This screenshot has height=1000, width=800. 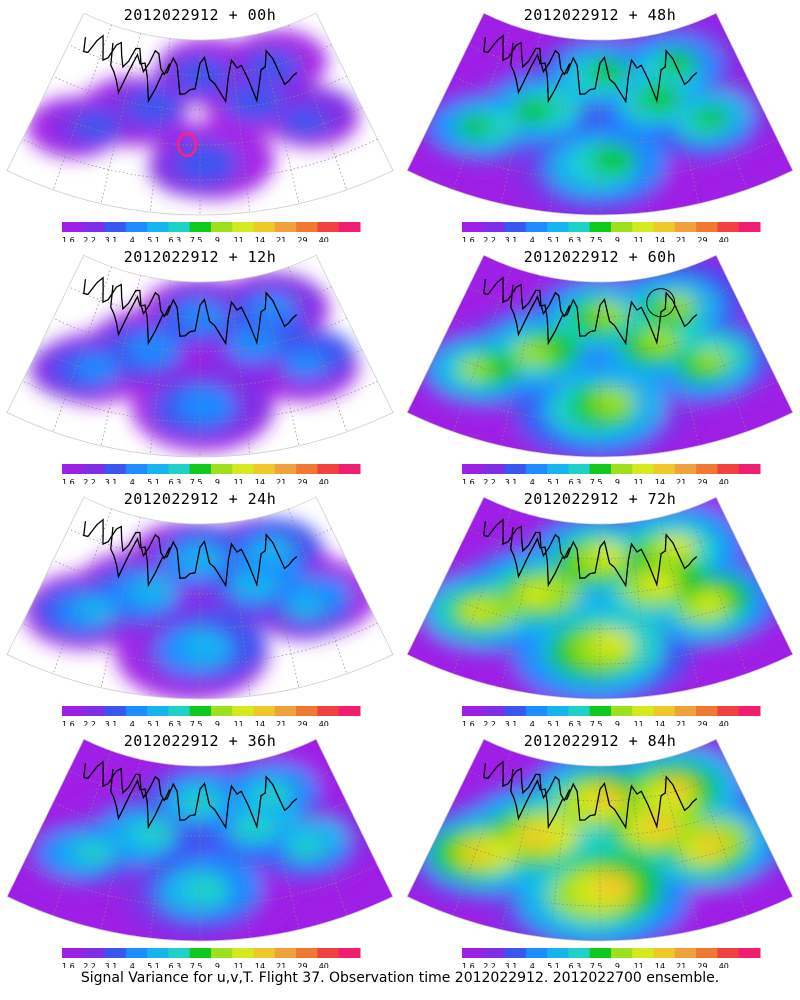 What do you see at coordinates (468, 723) in the screenshot?
I see `colorbar-tick-label: 1.6` at bounding box center [468, 723].